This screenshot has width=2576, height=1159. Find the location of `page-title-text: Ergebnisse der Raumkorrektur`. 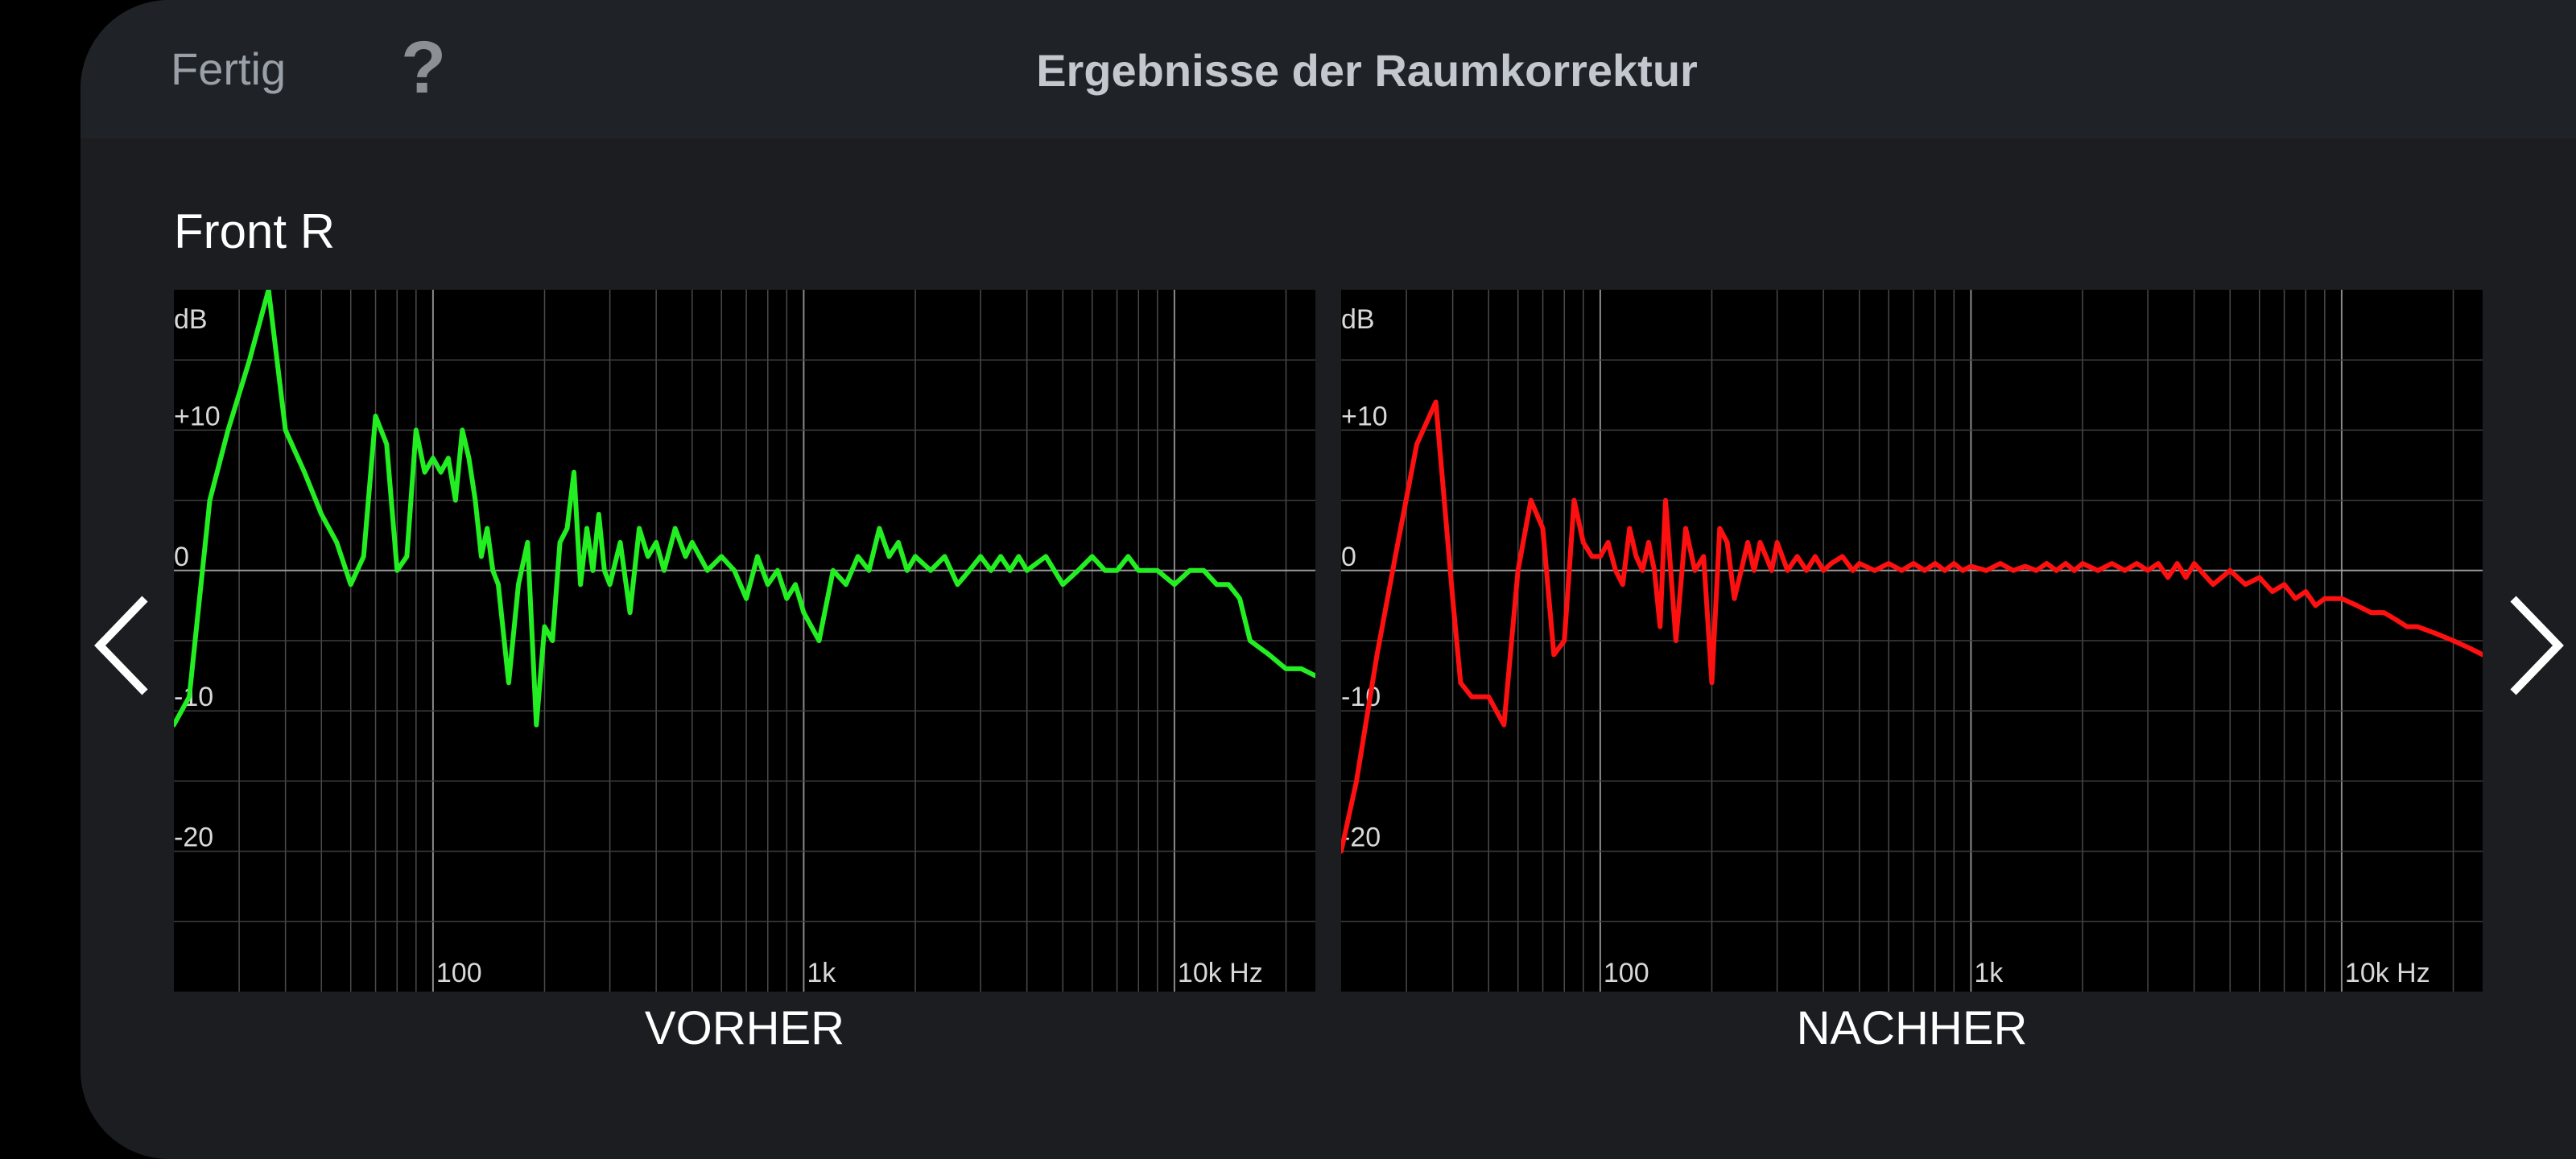

page-title-text: Ergebnisse der Raumkorrektur is located at coordinates (1367, 70).